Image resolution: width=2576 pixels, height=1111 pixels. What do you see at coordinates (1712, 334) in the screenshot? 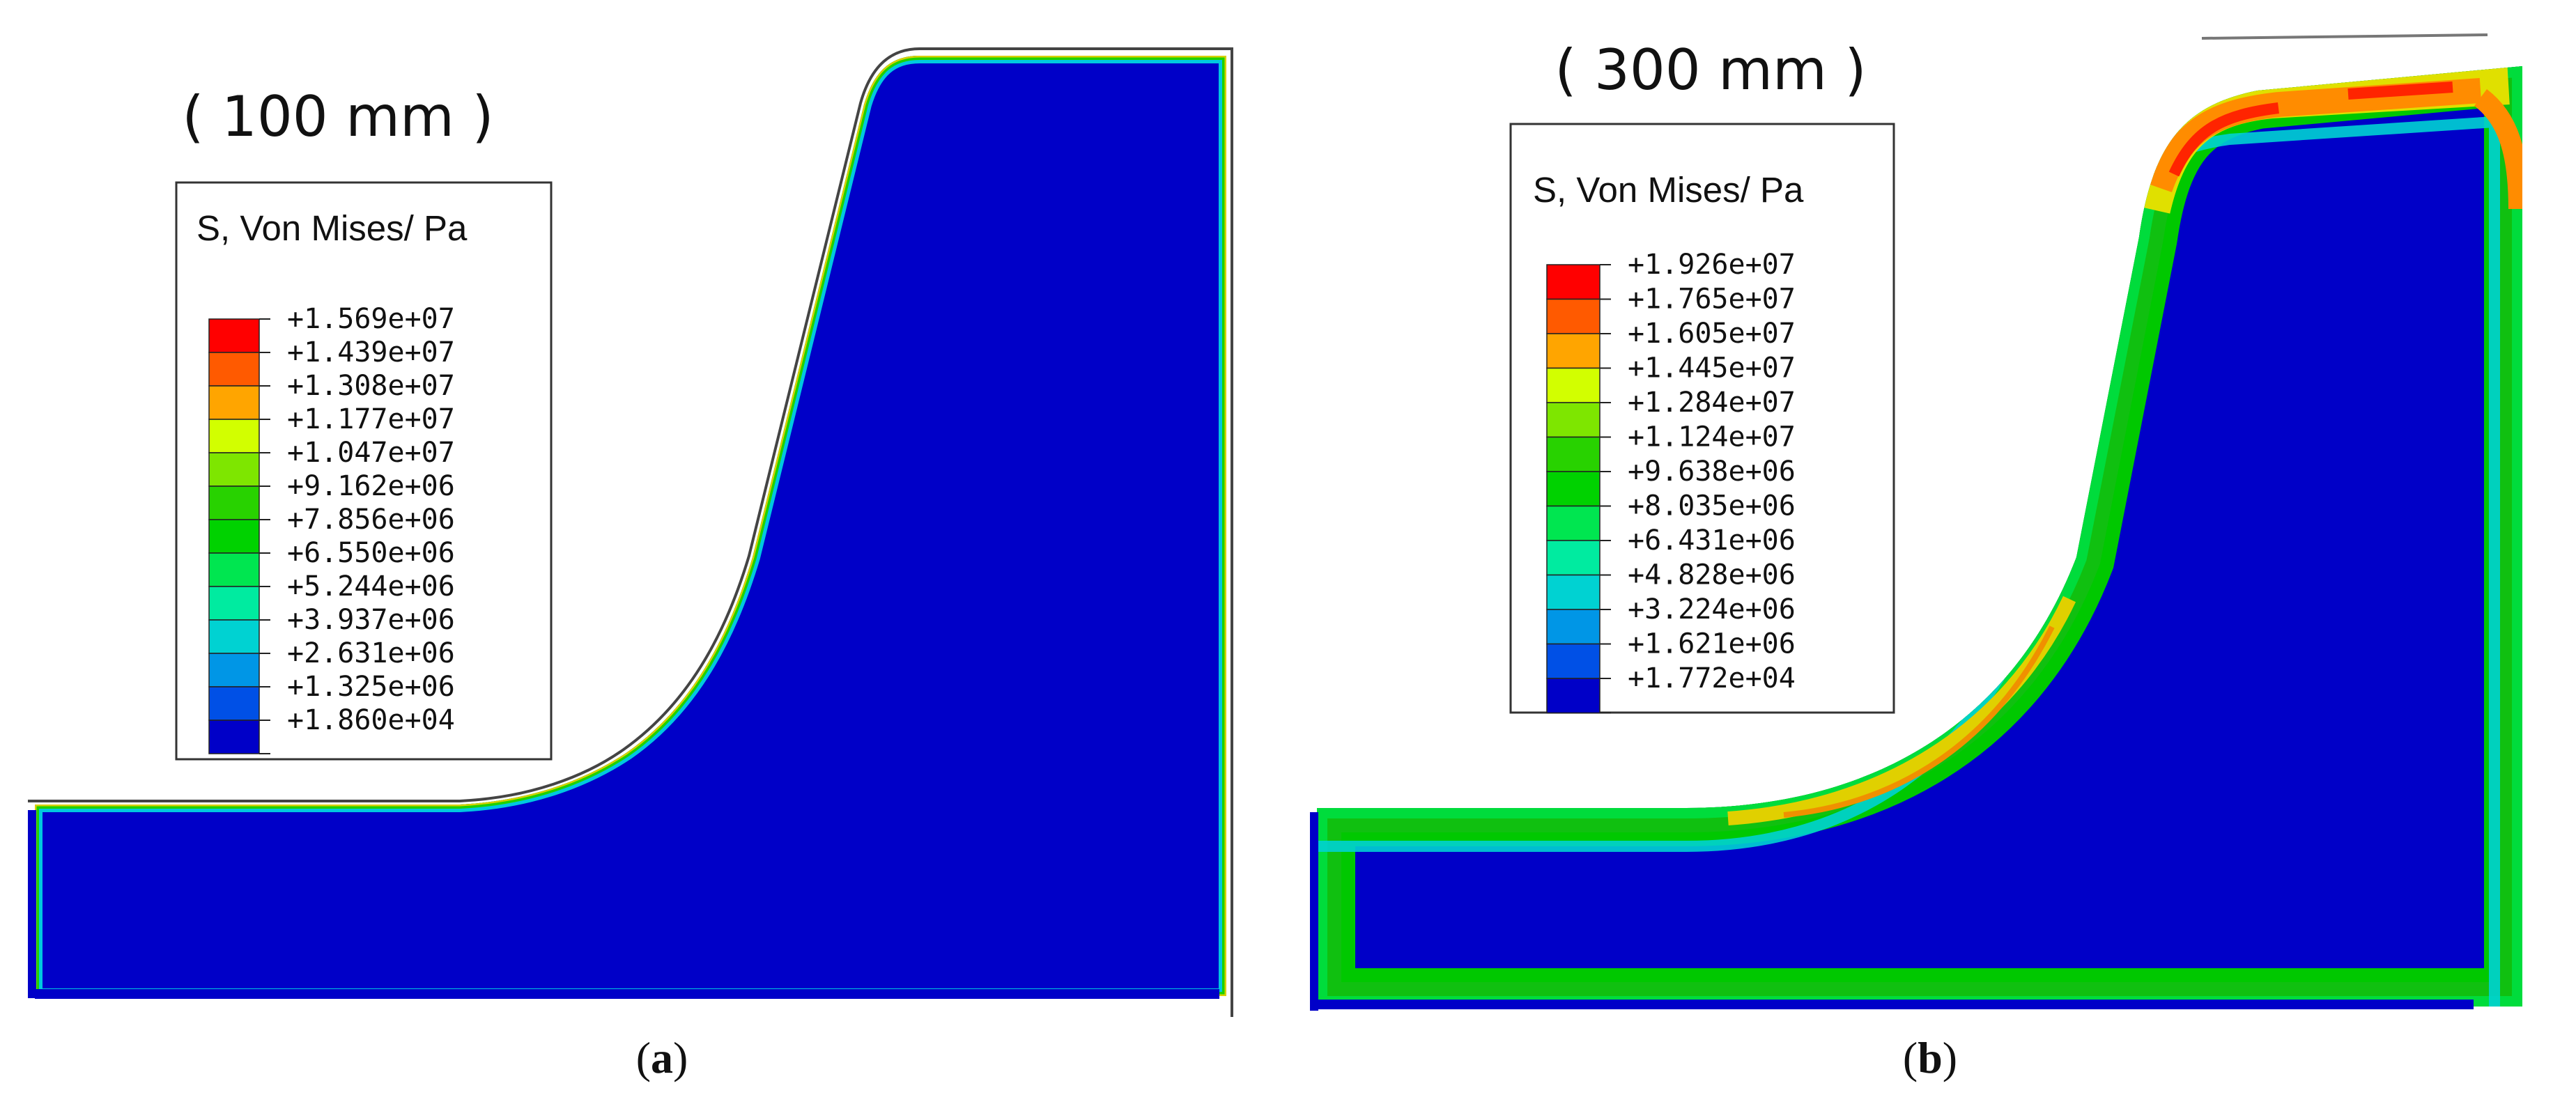
I see `legend-value: +1.605e+07` at bounding box center [1712, 334].